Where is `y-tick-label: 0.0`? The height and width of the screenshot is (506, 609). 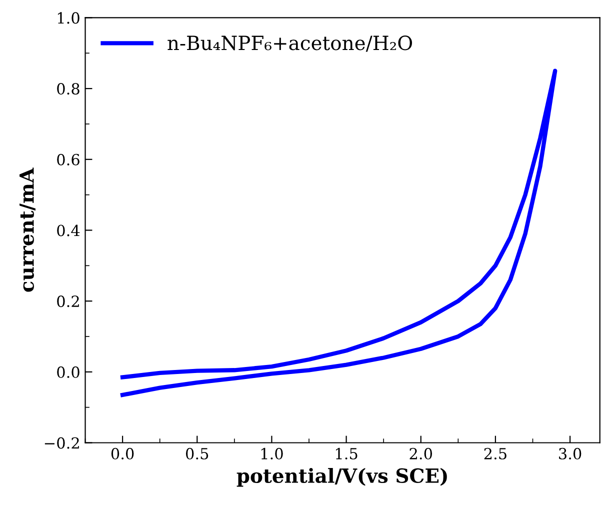 y-tick-label: 0.0 is located at coordinates (68, 372).